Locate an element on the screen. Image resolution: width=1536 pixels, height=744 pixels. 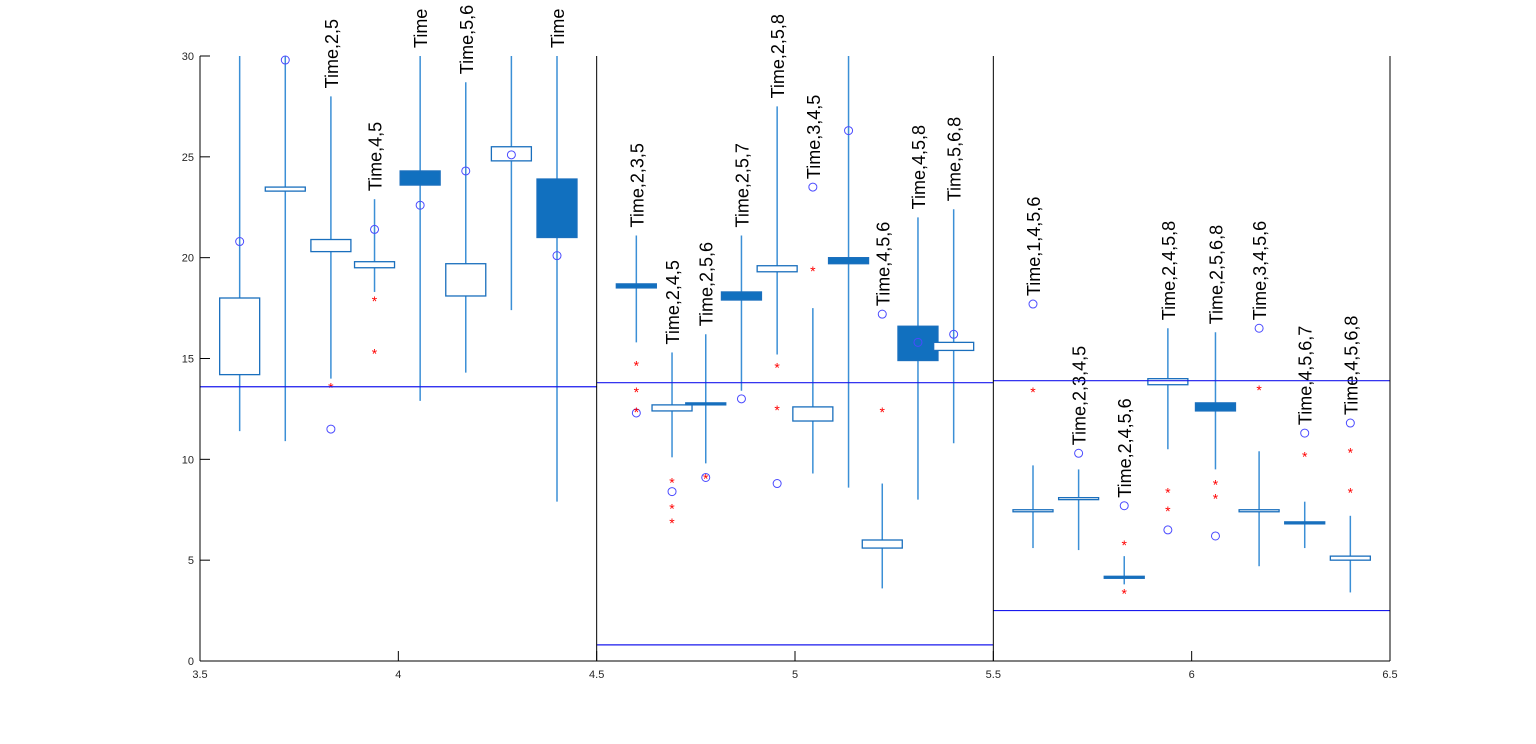
box-group: ***Time,2,4,5 is located at coordinates (672, 395).